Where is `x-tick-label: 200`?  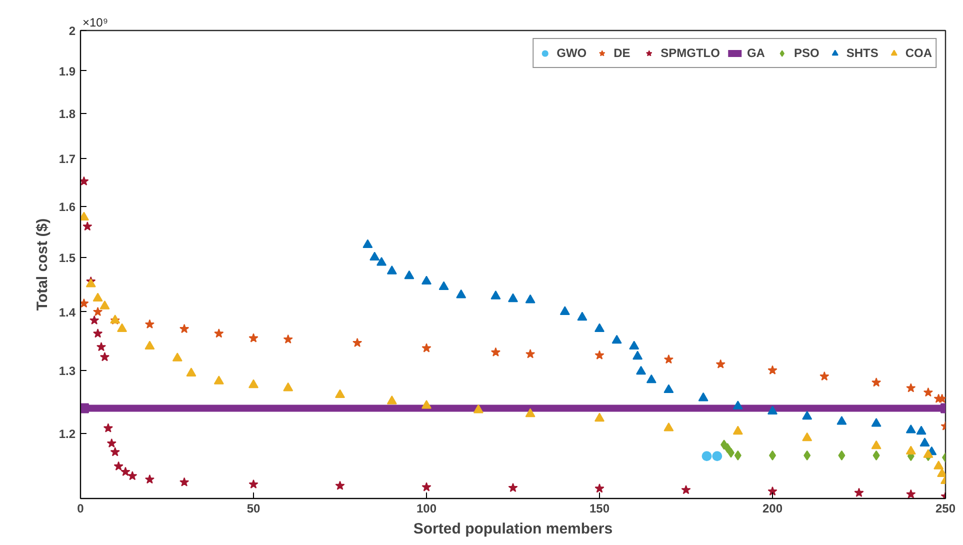 x-tick-label: 200 is located at coordinates (772, 509).